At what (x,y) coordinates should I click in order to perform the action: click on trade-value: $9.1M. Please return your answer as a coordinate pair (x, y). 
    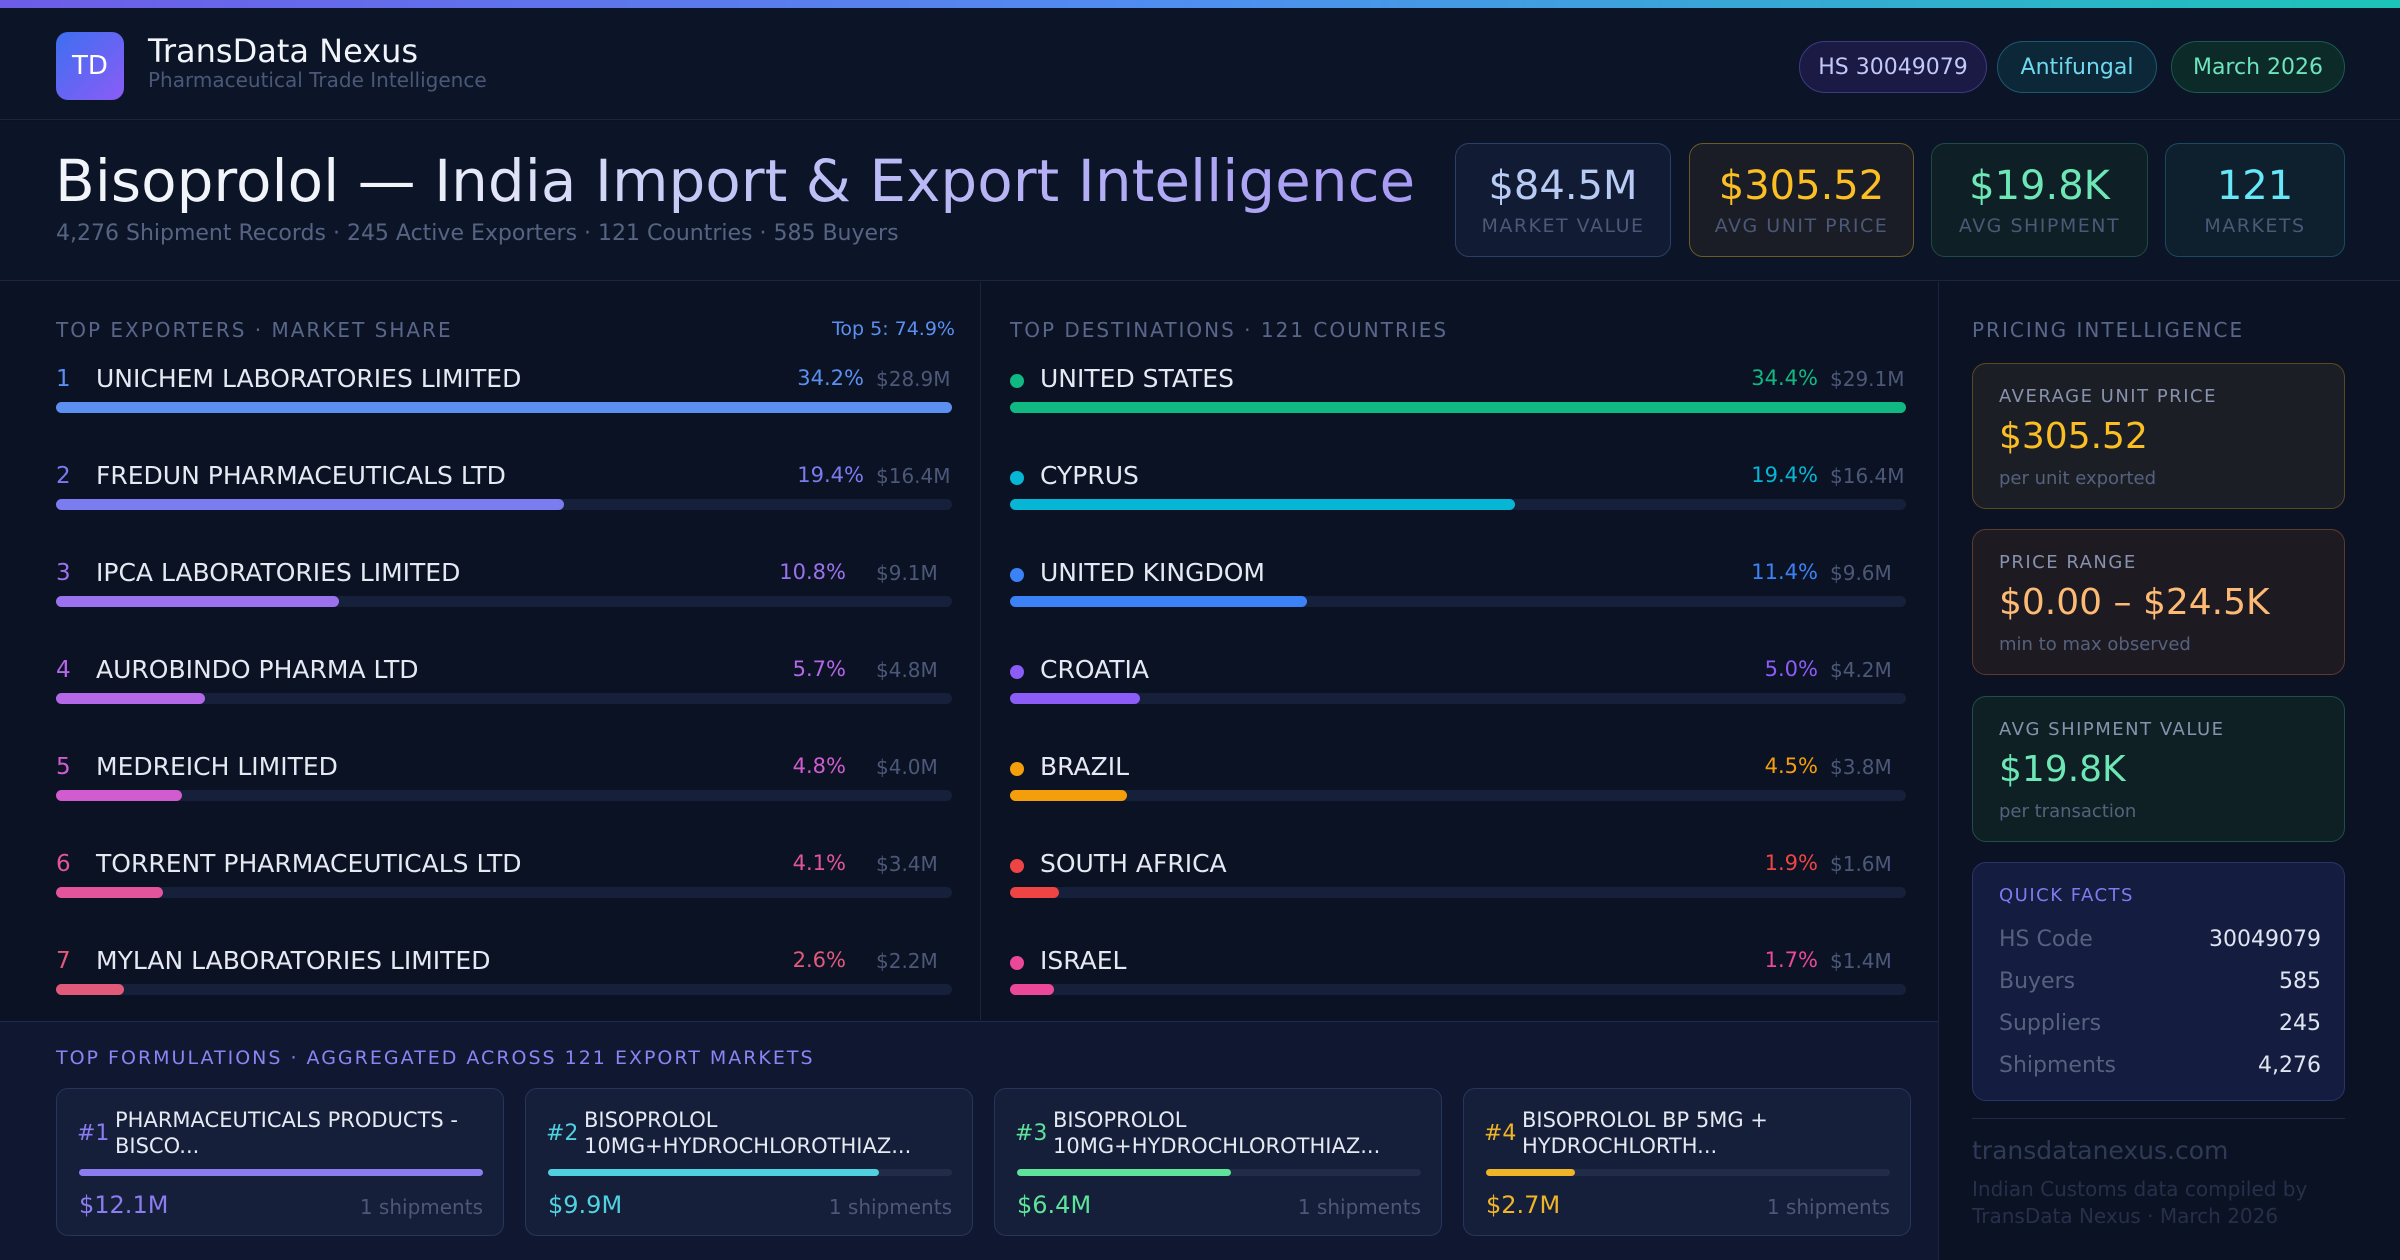
    Looking at the image, I should click on (907, 573).